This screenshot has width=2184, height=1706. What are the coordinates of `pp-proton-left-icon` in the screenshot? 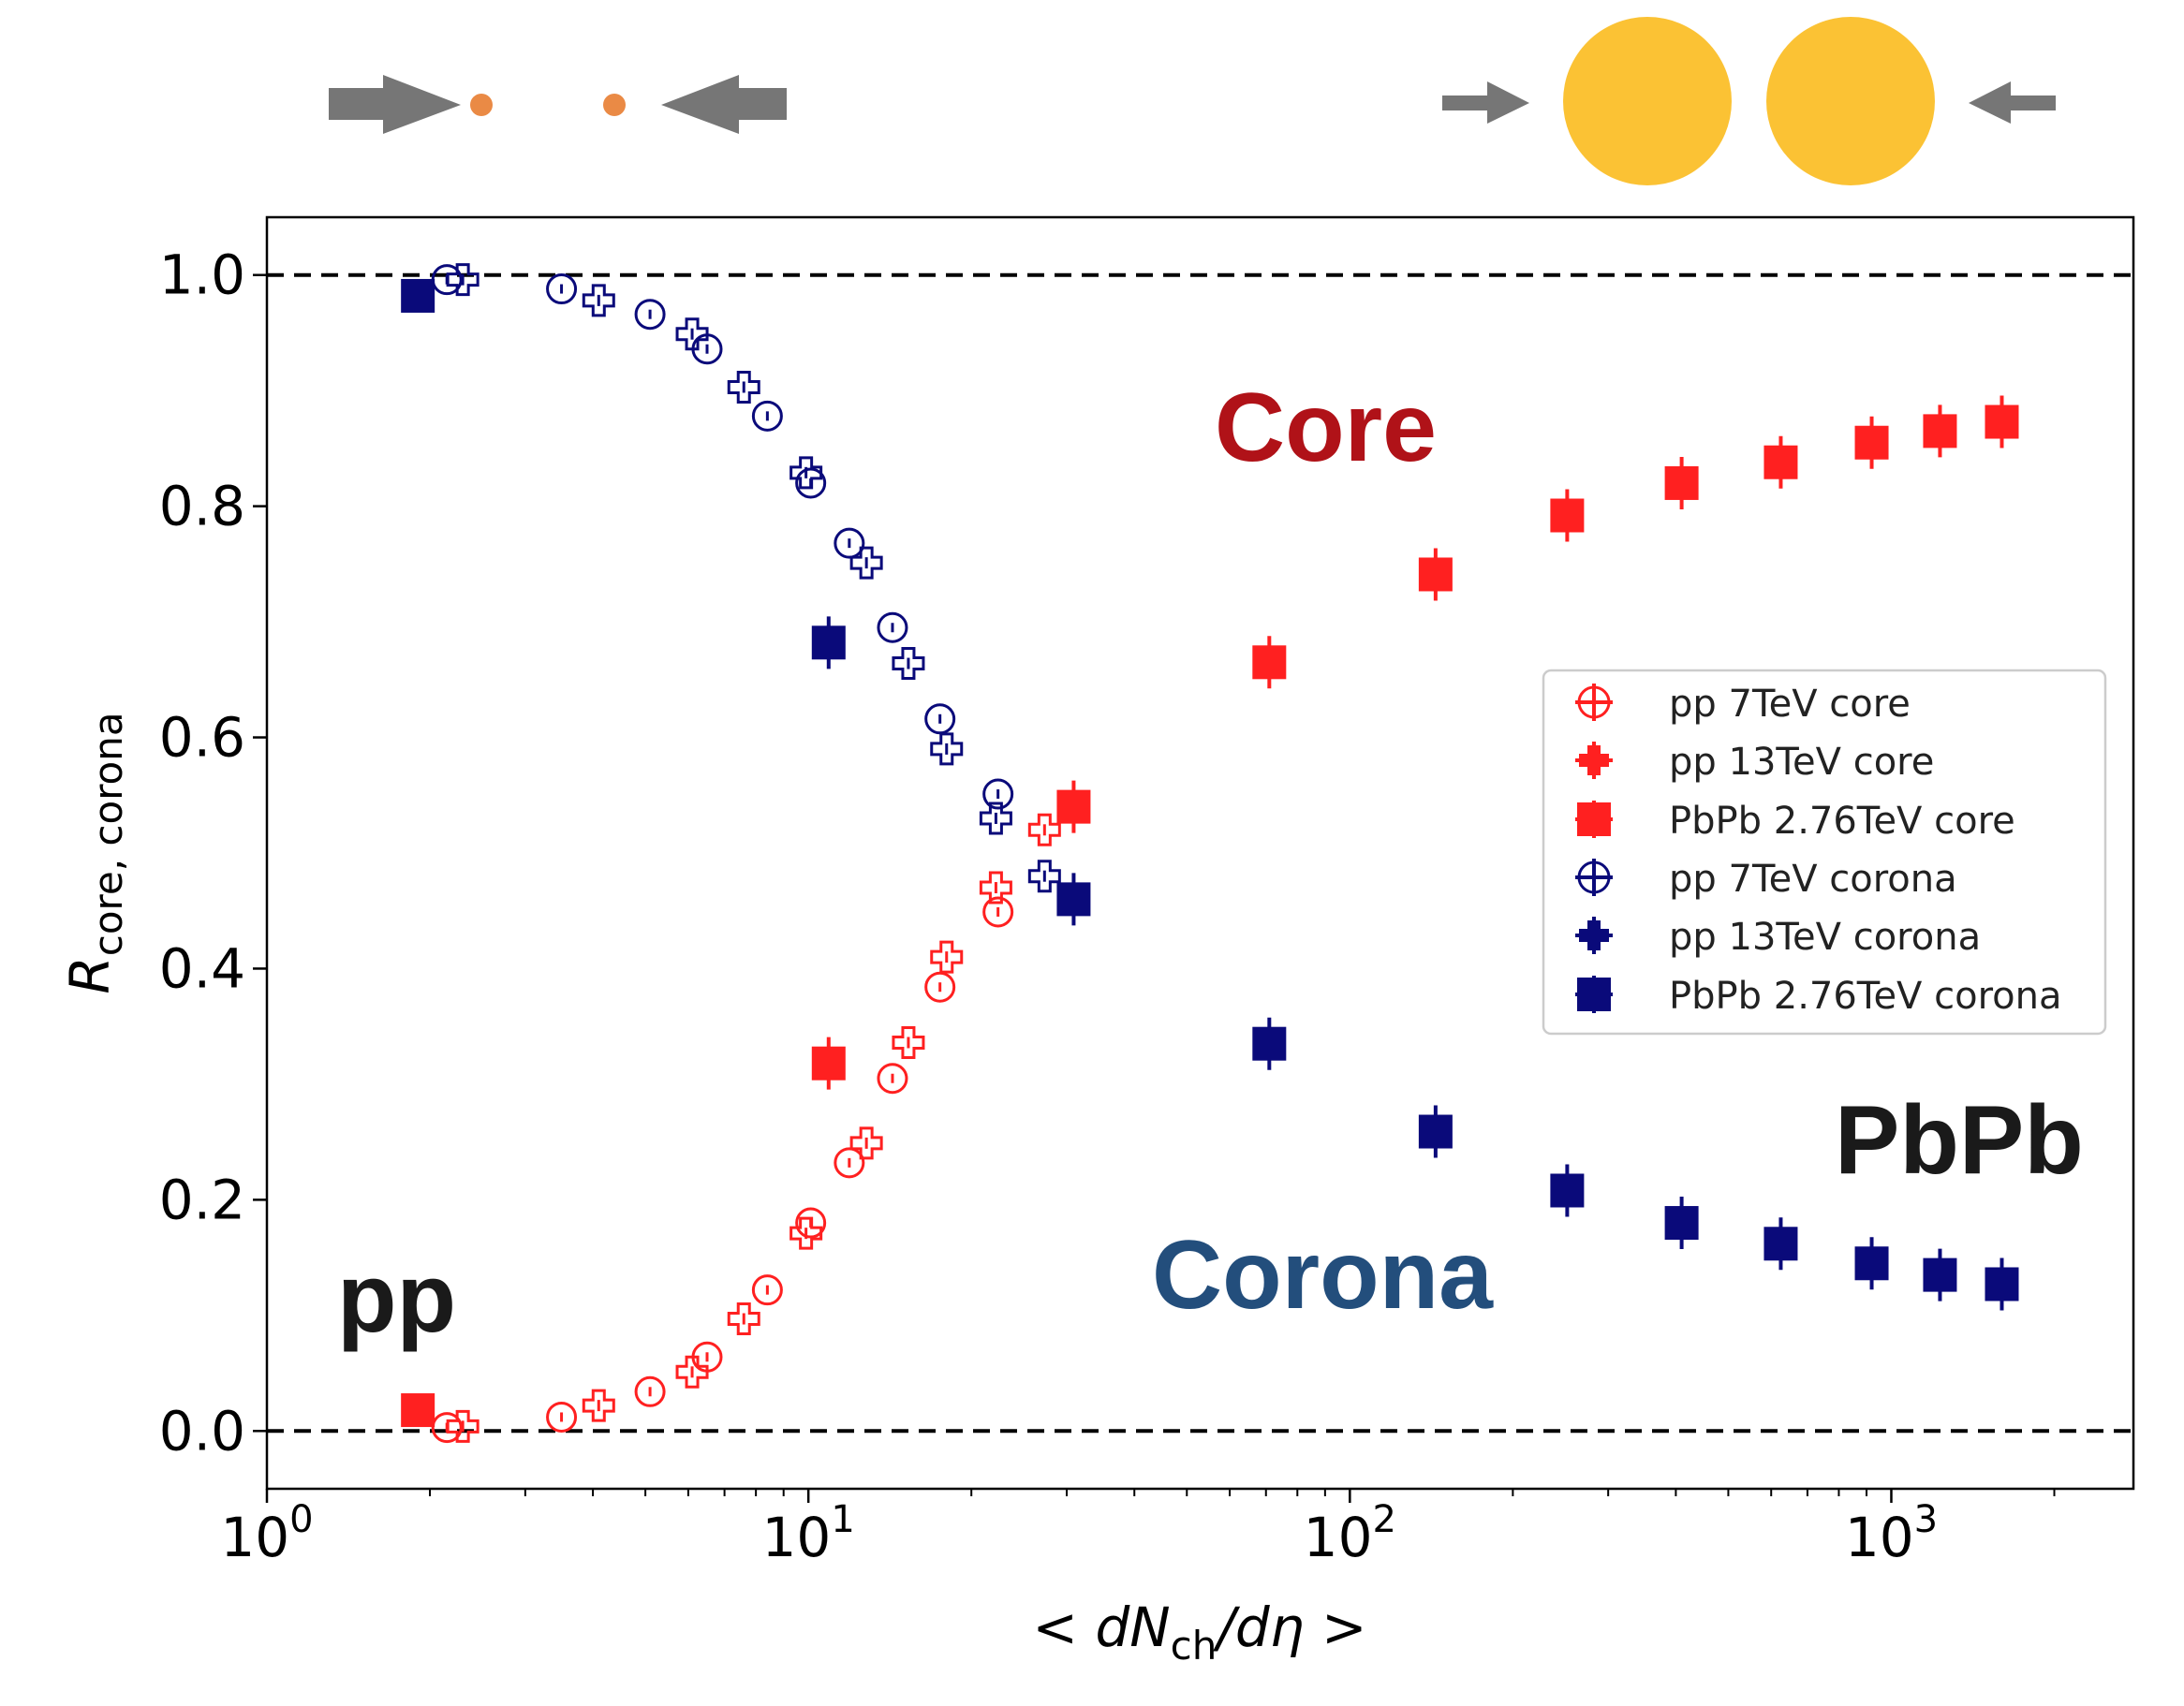 It's located at (481, 105).